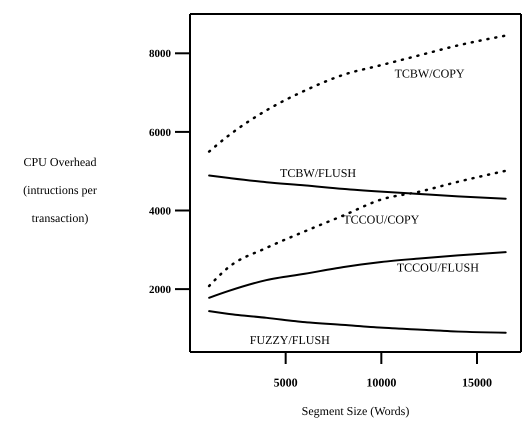  I want to click on y-tick-label: 6000, so click(160, 132).